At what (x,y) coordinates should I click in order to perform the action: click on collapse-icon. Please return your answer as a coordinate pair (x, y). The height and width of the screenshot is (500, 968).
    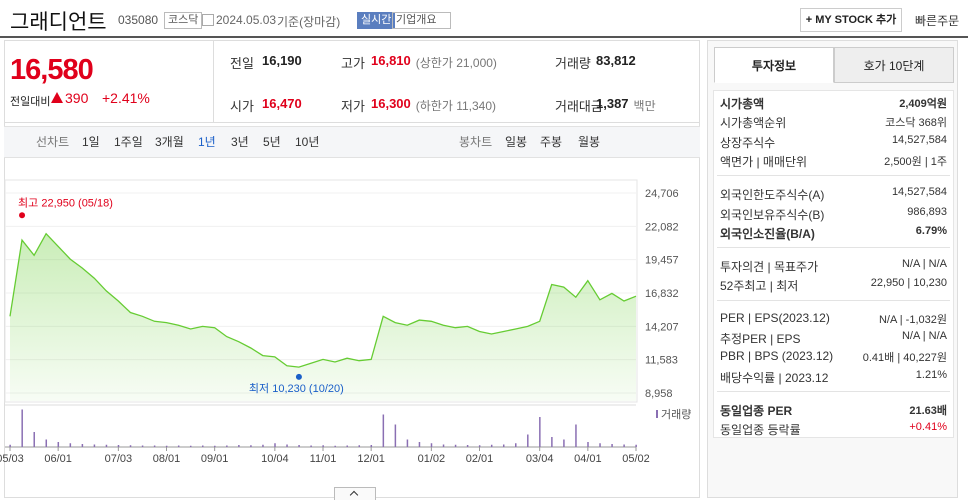
    Looking at the image, I should click on (354, 495).